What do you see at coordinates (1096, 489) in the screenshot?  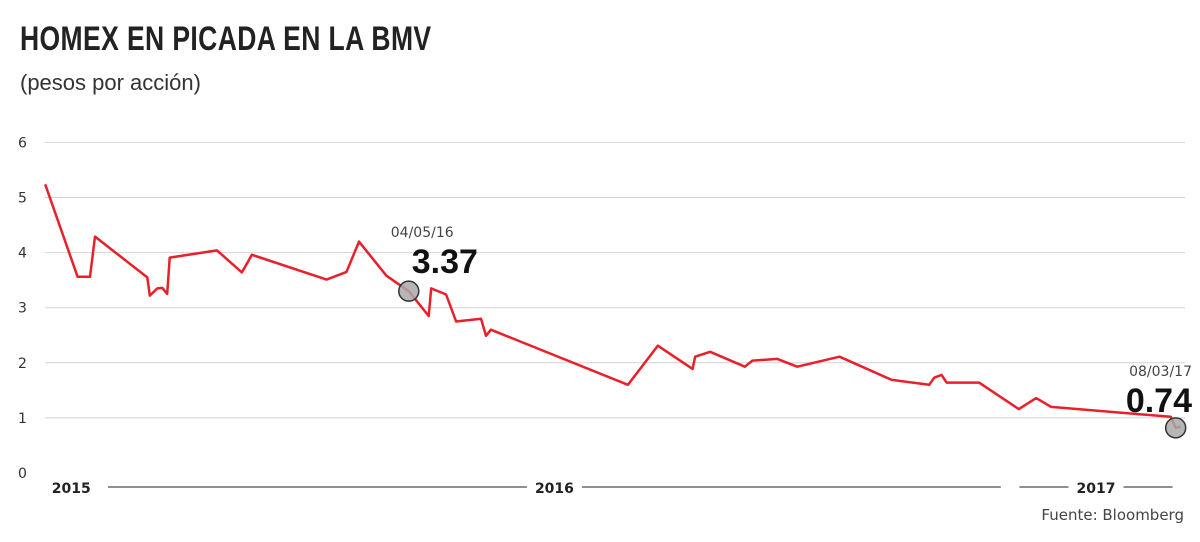 I see `x-year-label: 2017` at bounding box center [1096, 489].